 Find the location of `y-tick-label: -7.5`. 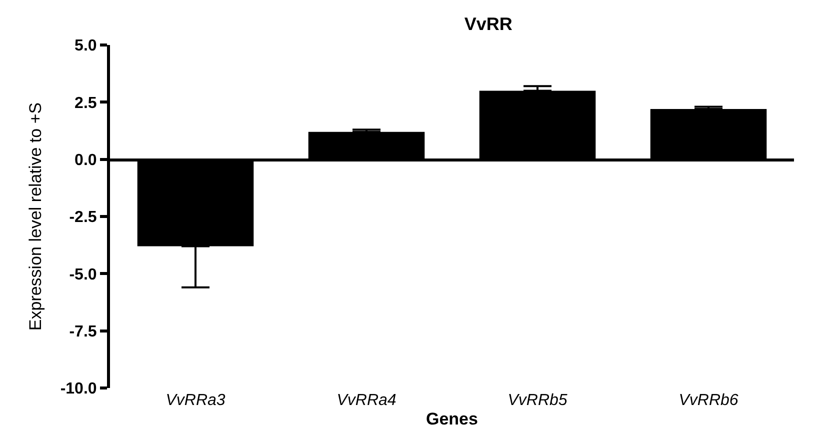

y-tick-label: -7.5 is located at coordinates (83, 331).